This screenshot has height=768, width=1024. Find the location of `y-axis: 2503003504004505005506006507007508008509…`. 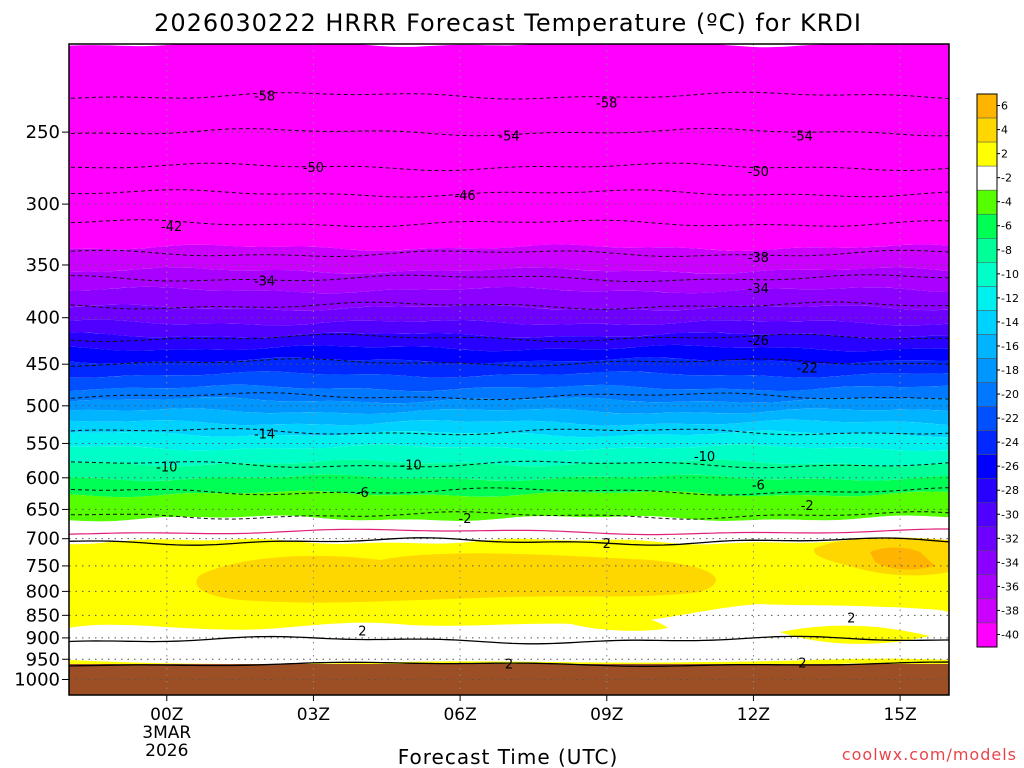

y-axis: 2503003504004505005506006507007508008509… is located at coordinates (41, 406).